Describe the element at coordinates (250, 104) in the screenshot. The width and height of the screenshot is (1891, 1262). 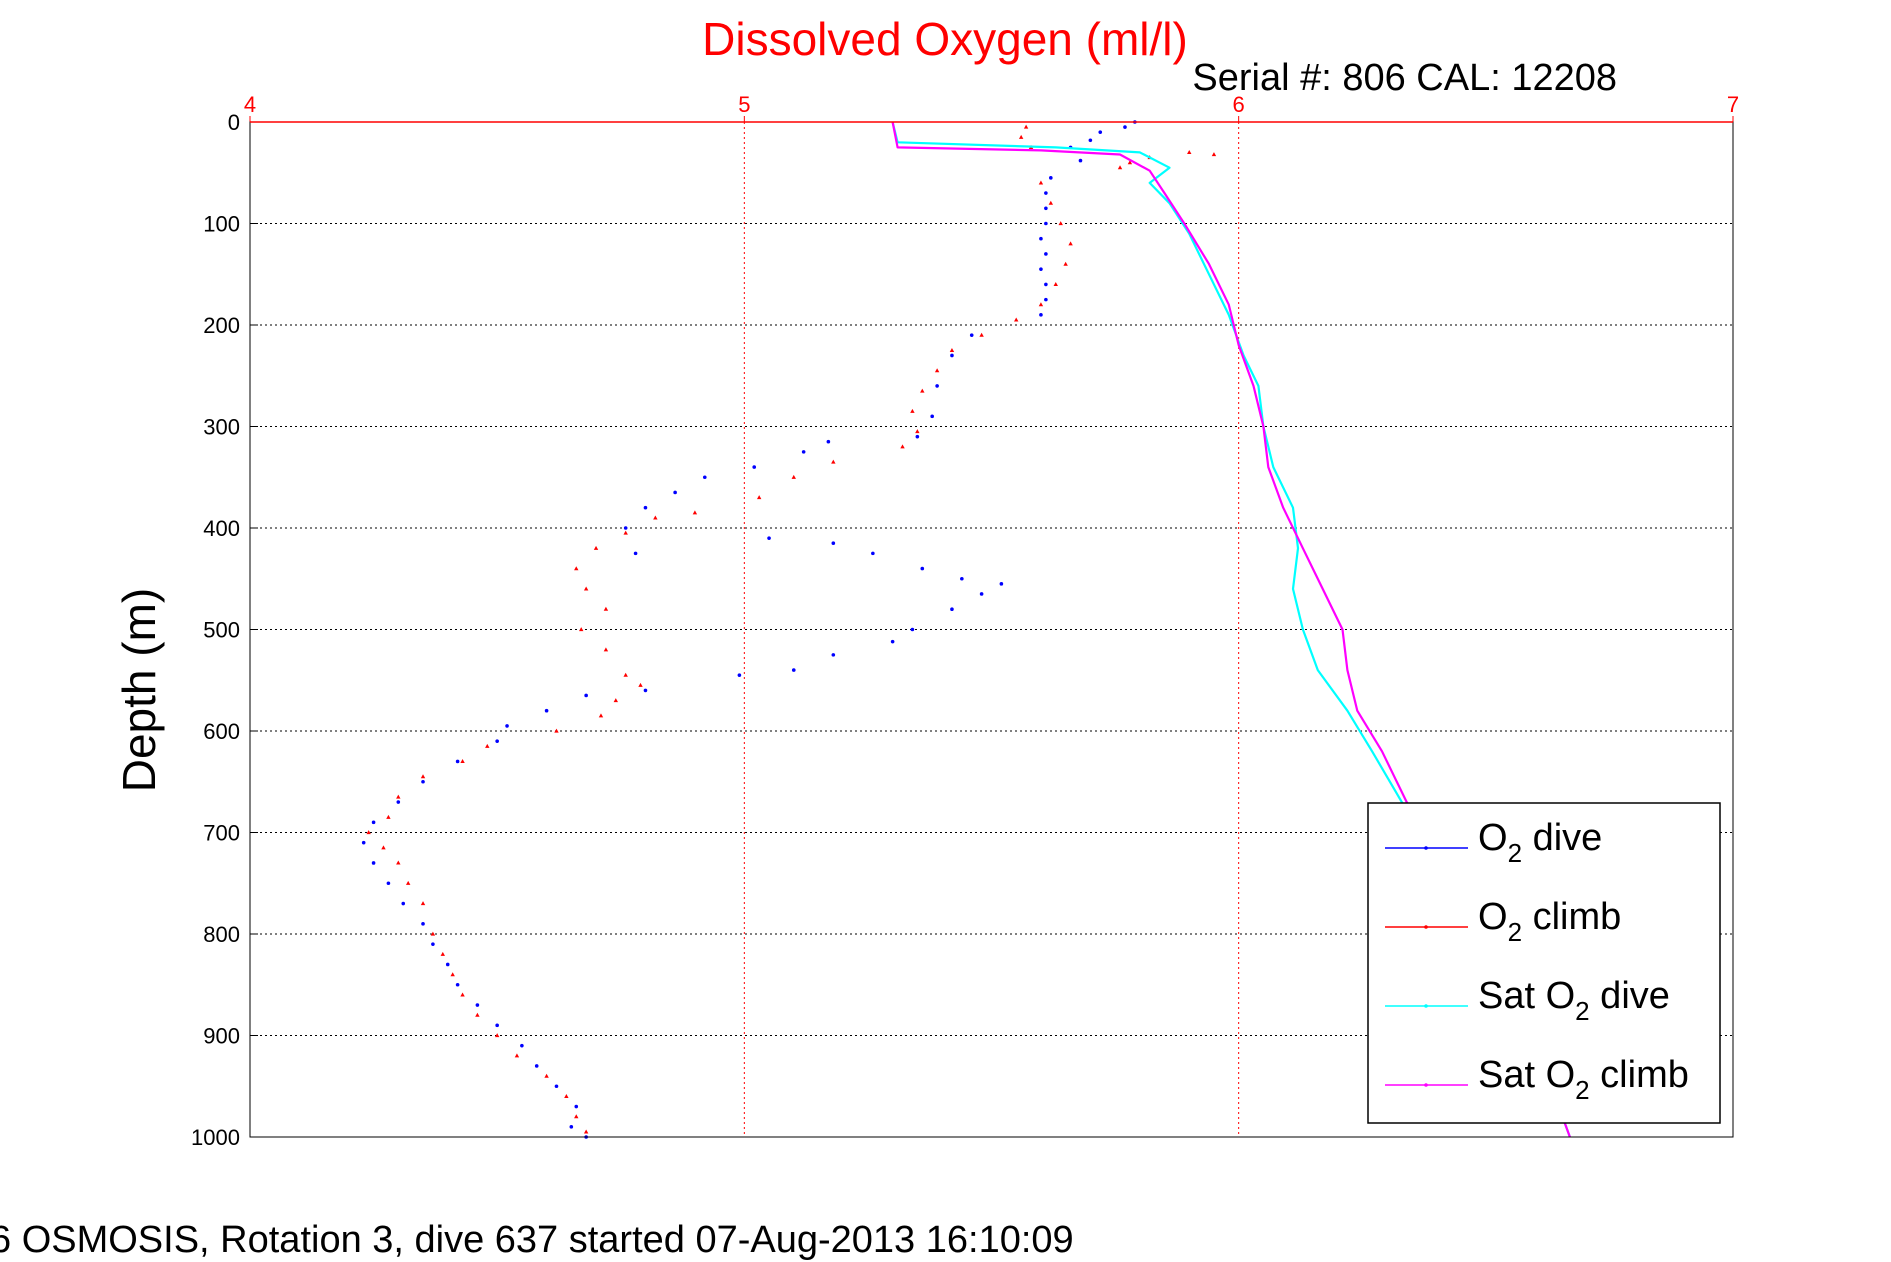
I see `x-tick-label: 4` at that location.